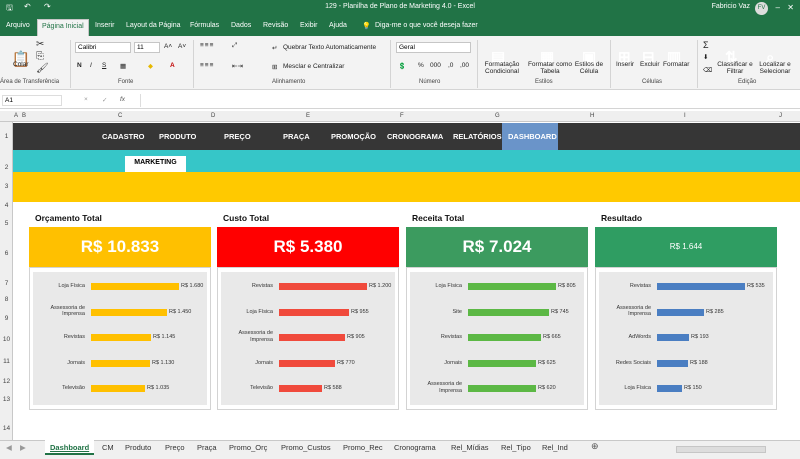 The height and width of the screenshot is (459, 800). I want to click on nav-praca: PRAÇA, so click(296, 136).